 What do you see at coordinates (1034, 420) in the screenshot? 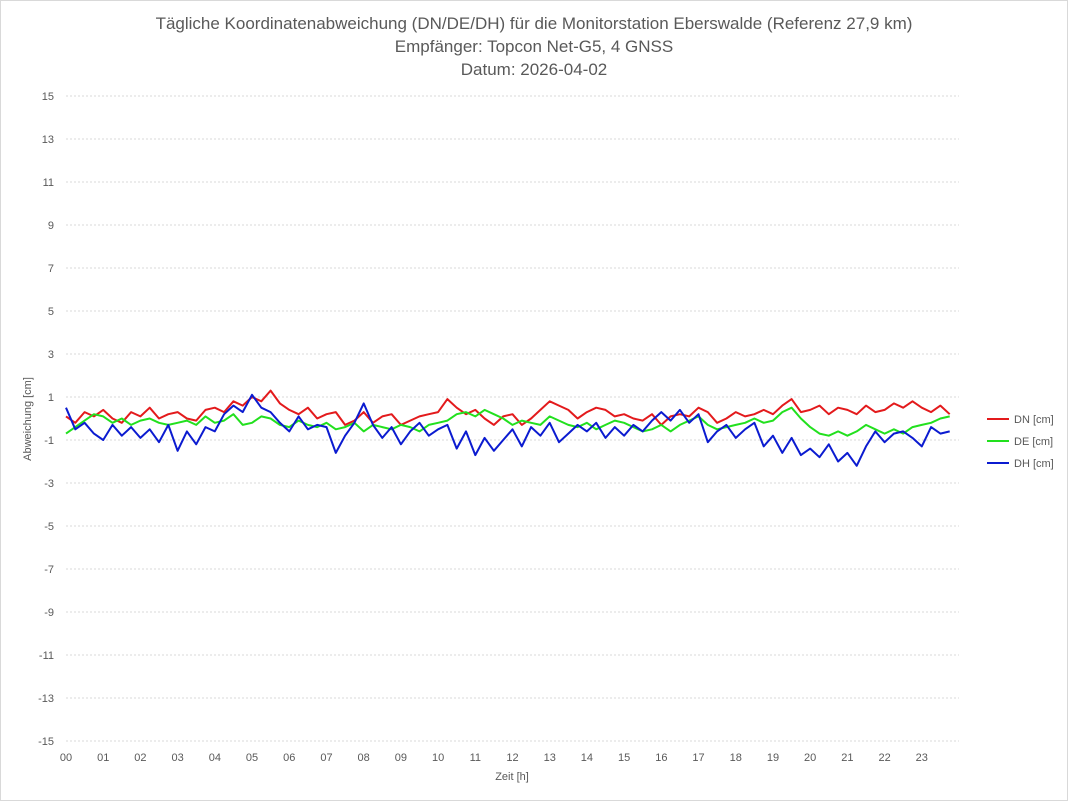
I see `legend-label: DN [cm]` at bounding box center [1034, 420].